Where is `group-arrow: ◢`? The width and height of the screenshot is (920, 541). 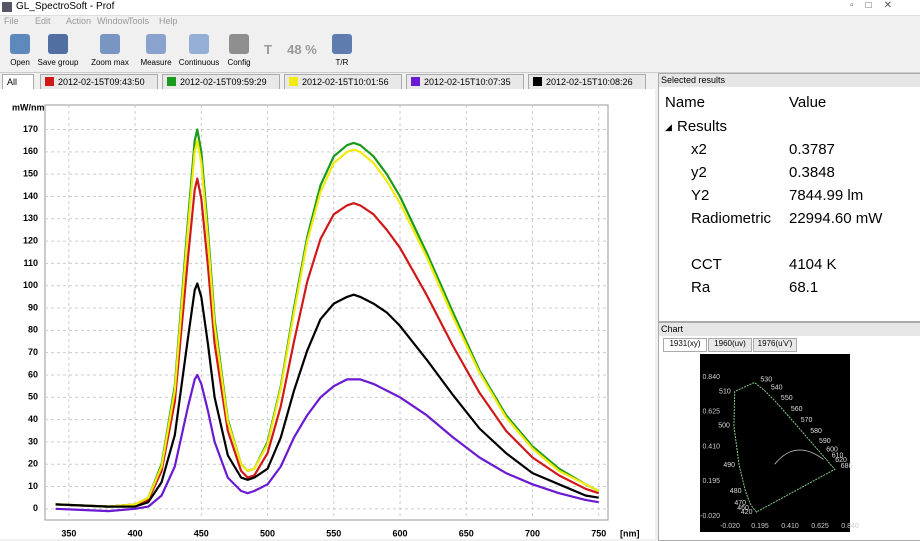 group-arrow: ◢ is located at coordinates (668, 127).